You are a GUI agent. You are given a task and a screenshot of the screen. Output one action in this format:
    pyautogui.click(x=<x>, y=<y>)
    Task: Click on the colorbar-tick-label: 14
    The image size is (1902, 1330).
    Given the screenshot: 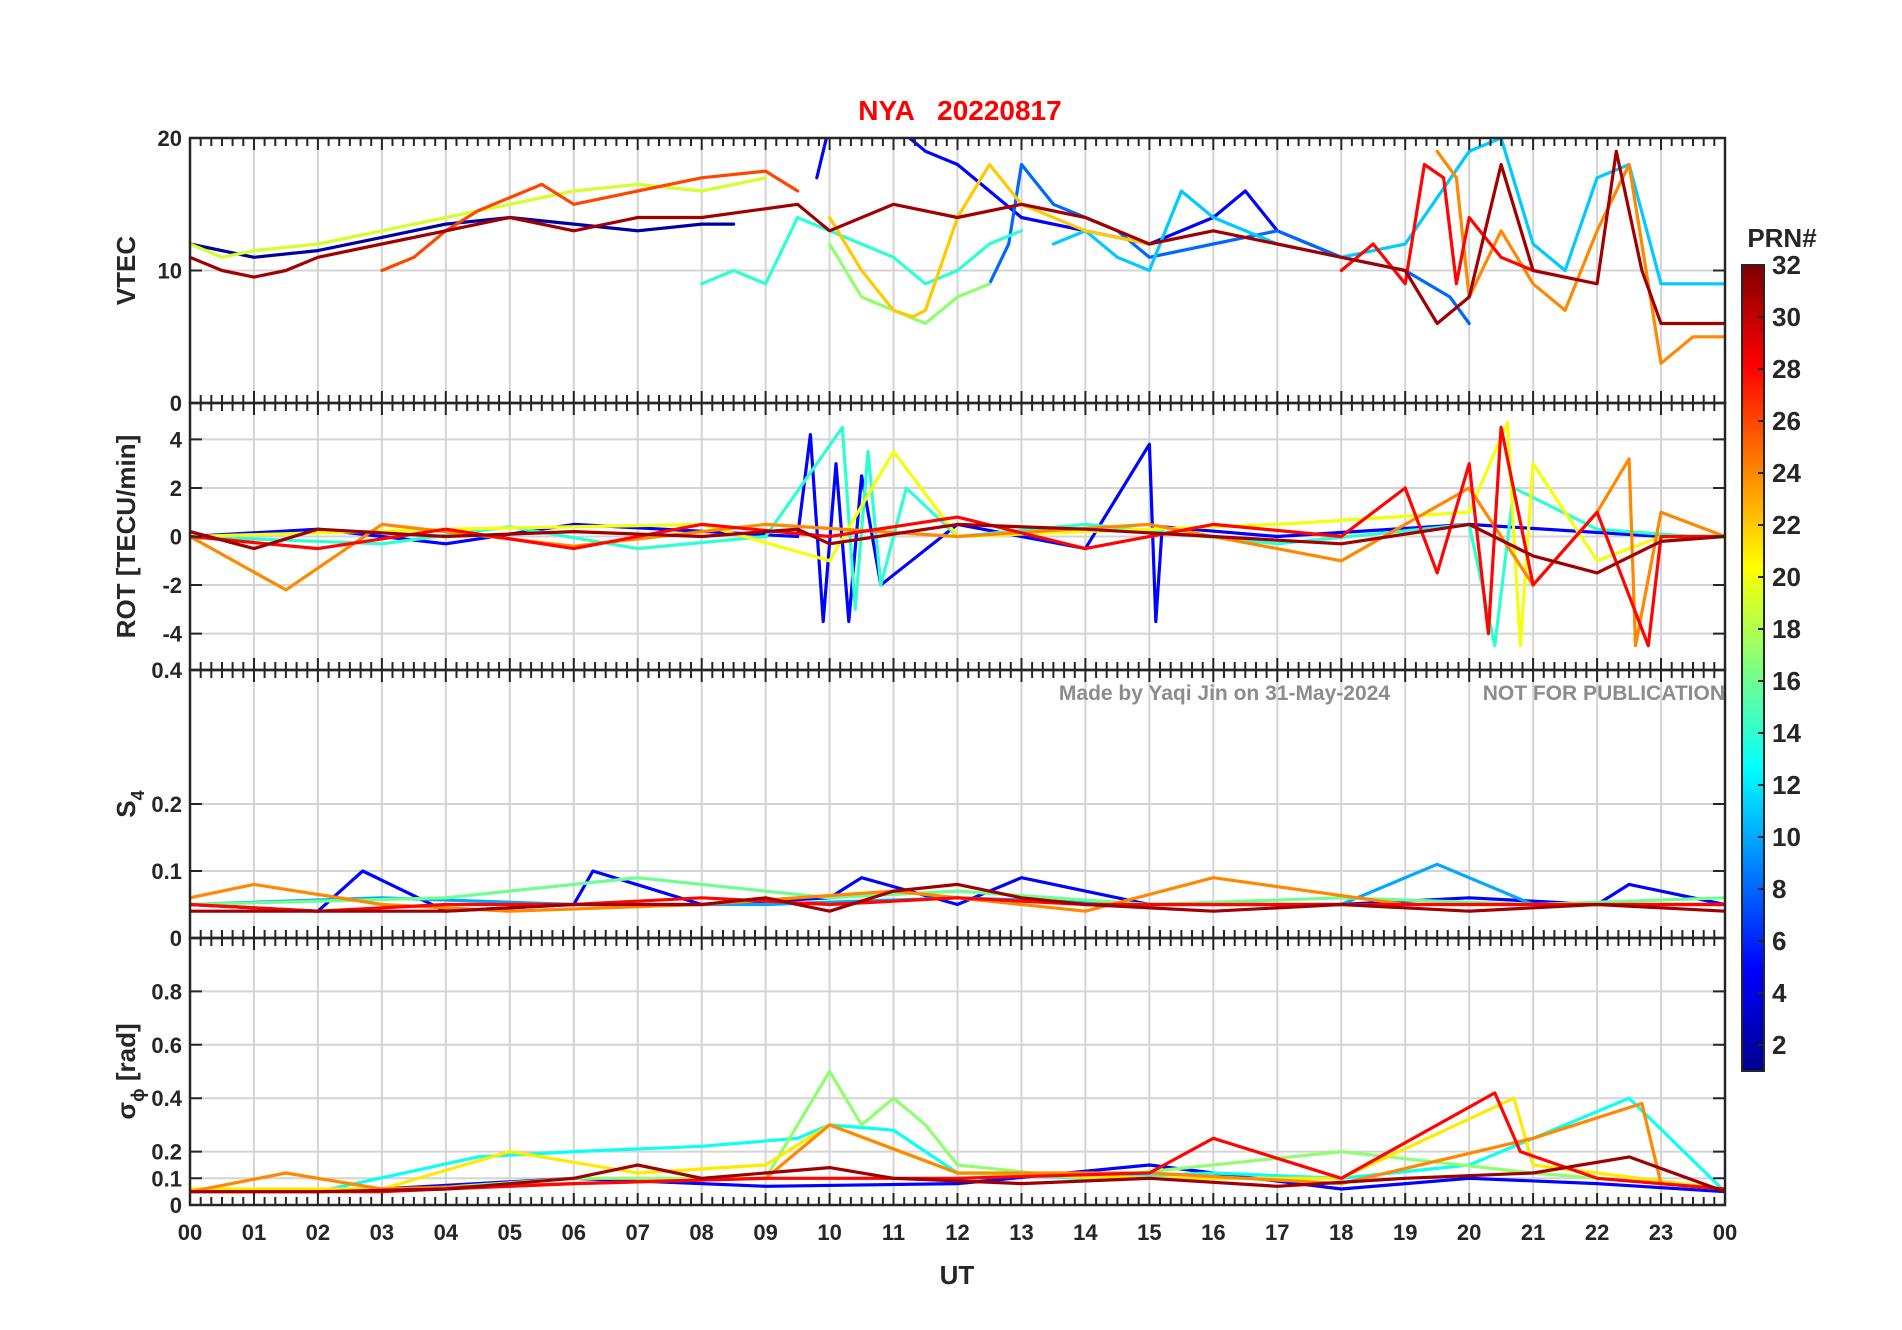 What is the action you would take?
    pyautogui.click(x=1786, y=733)
    